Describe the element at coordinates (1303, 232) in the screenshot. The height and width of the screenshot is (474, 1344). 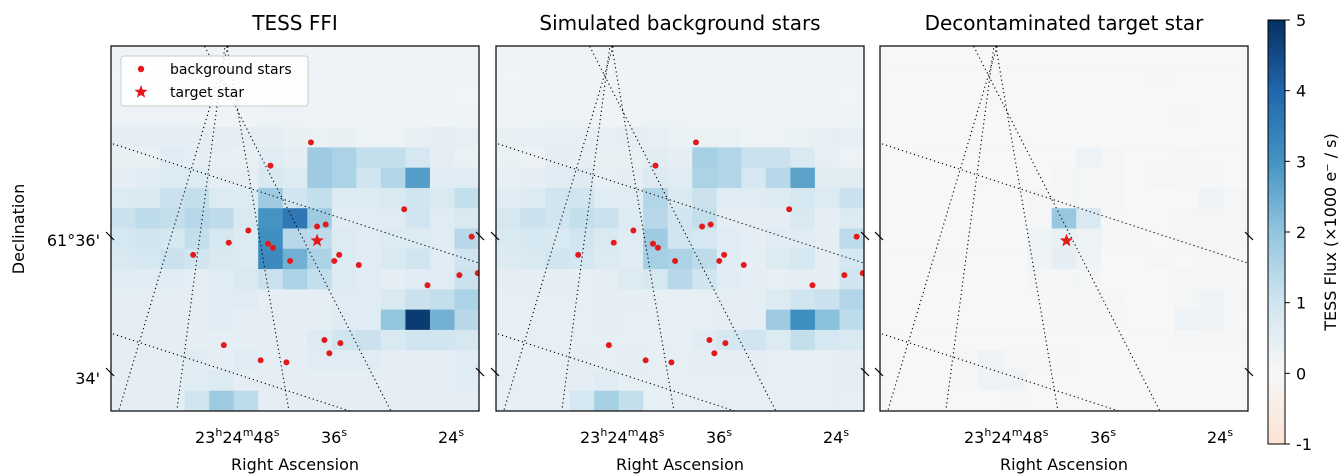
I see `colorbar: 5 4 3 2 1 0 -1 TESS Flux (×1000 e⁻ / s)` at that location.